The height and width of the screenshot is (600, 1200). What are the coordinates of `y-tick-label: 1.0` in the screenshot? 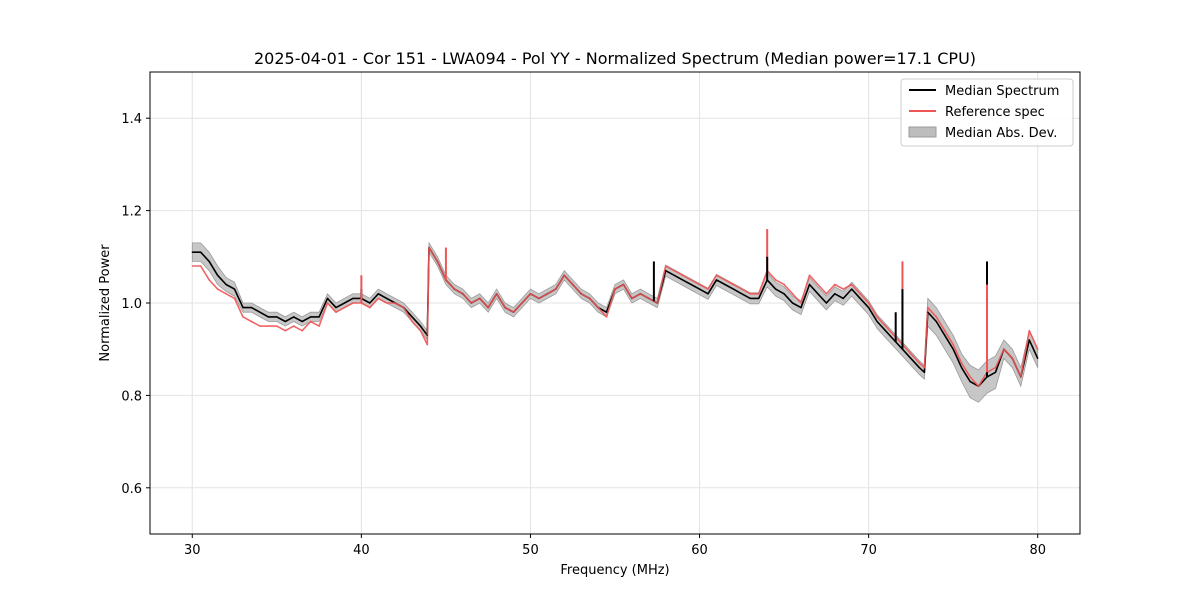 It's located at (131, 304).